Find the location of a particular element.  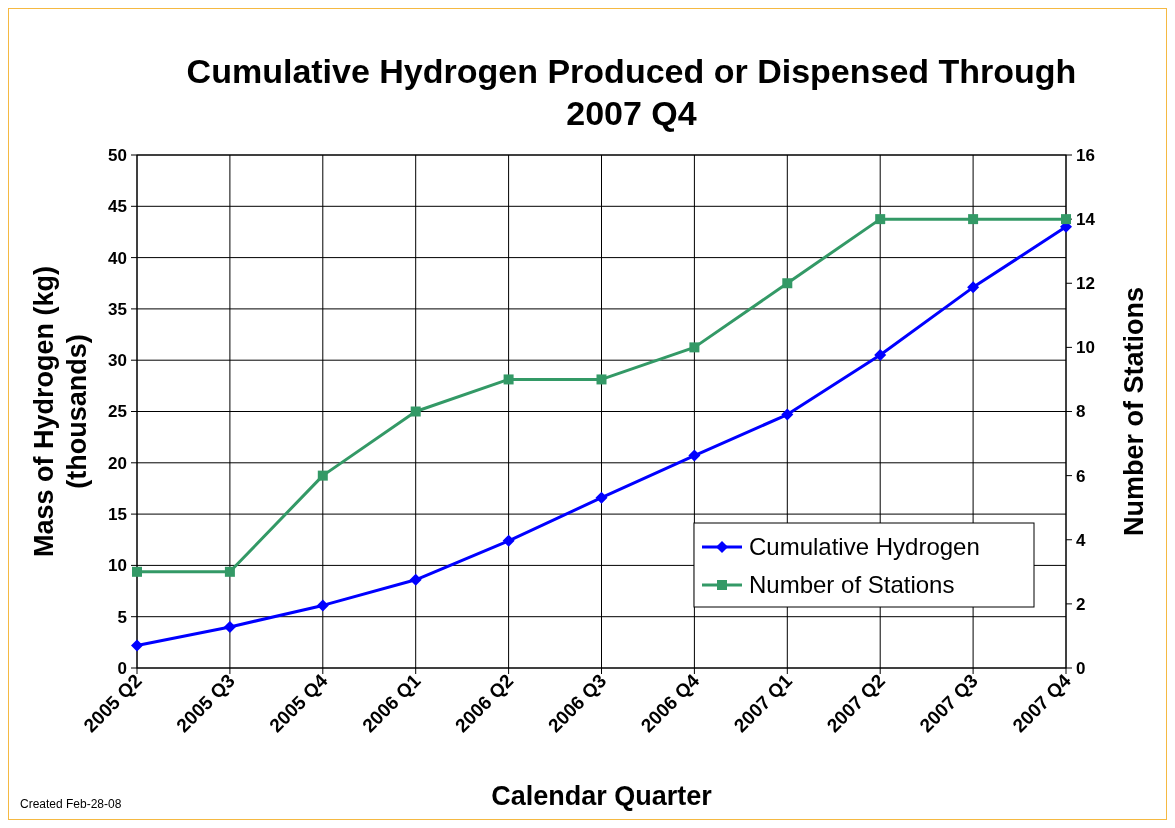

y-tick-label: 10 is located at coordinates (117, 566).